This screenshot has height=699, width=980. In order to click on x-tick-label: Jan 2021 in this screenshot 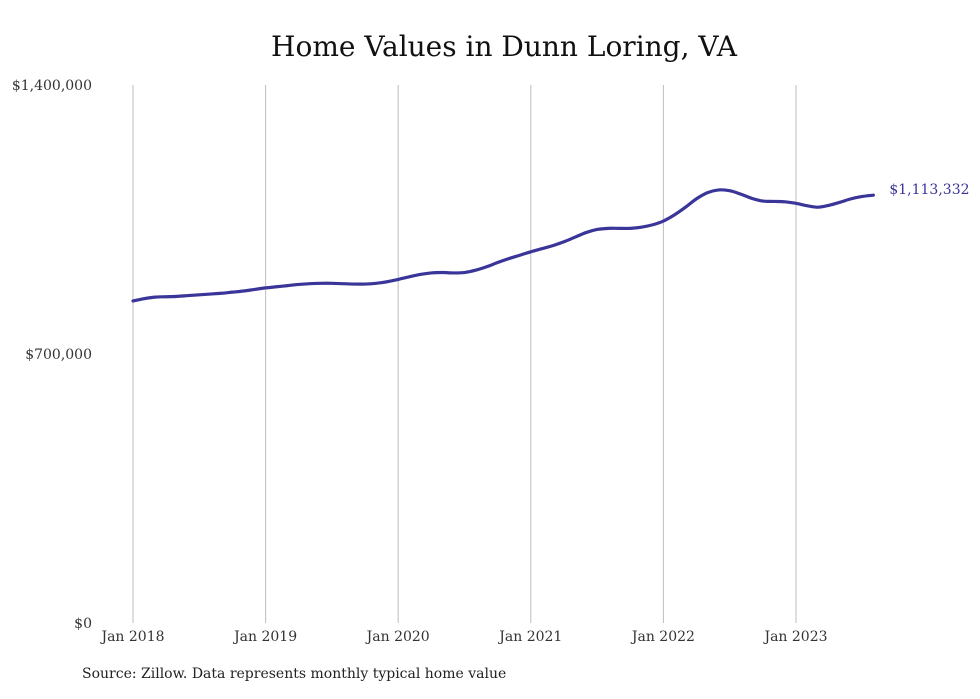, I will do `click(529, 637)`.